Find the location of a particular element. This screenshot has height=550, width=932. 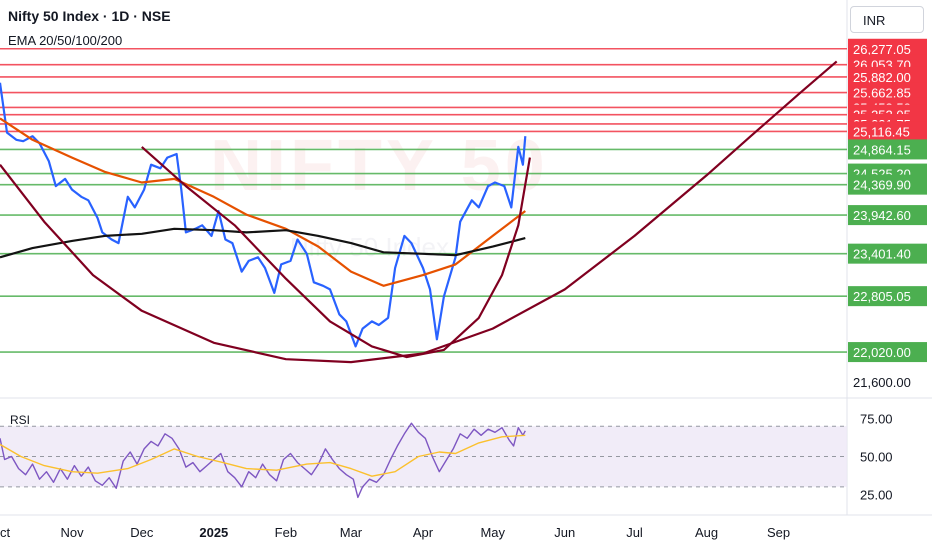

rsi-ma-series-line is located at coordinates (263, 455).